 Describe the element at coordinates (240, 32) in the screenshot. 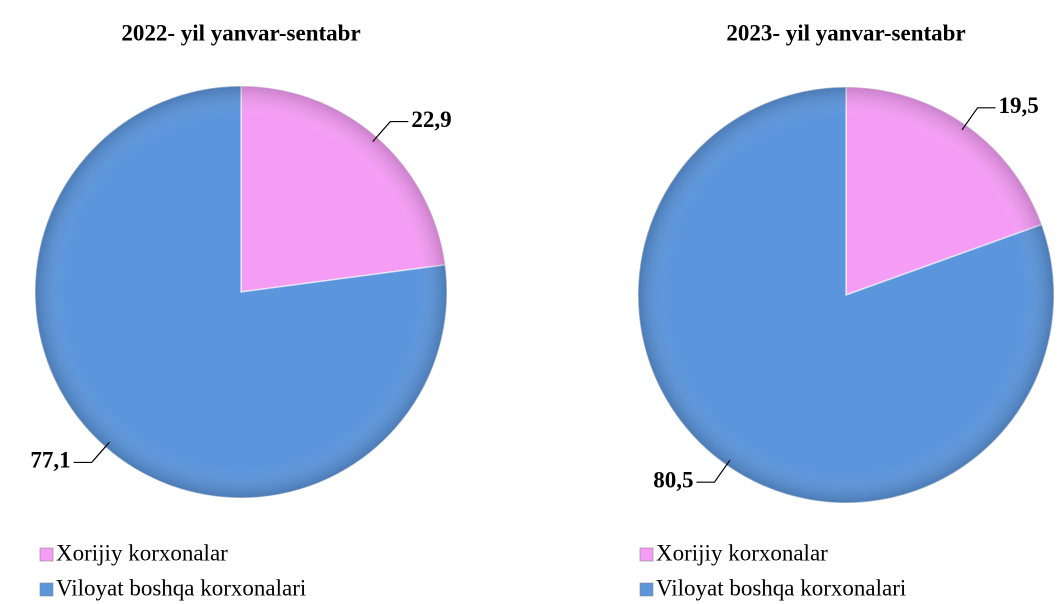

I see `chart-title: 2022- yil yanvar-sentabr` at that location.